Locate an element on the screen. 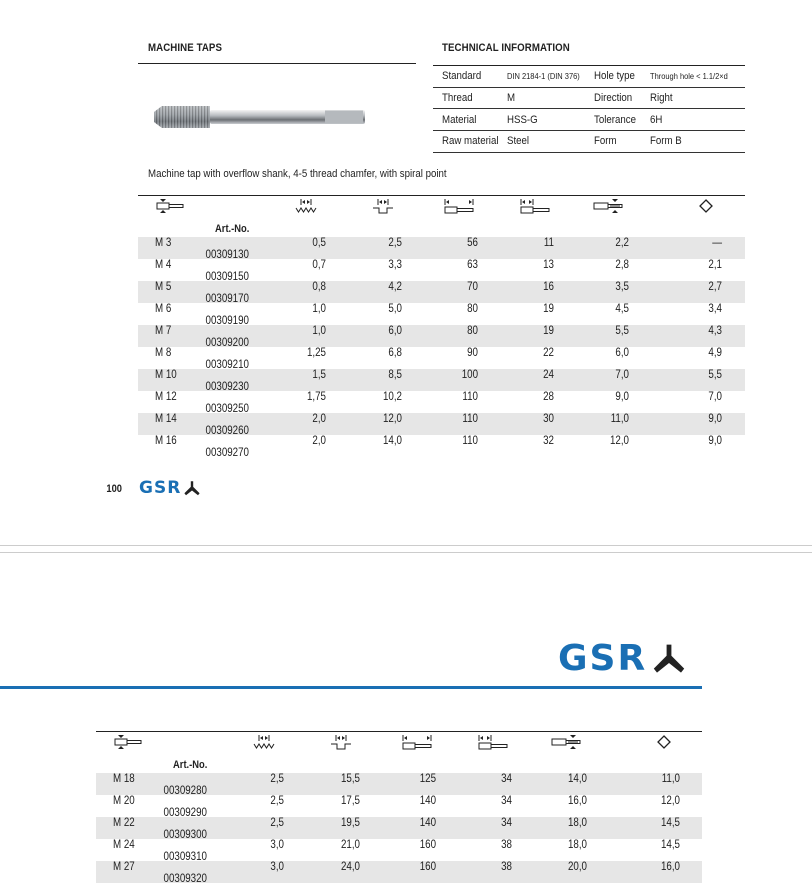 The height and width of the screenshot is (885, 812). table-cell: 63 is located at coordinates (472, 265).